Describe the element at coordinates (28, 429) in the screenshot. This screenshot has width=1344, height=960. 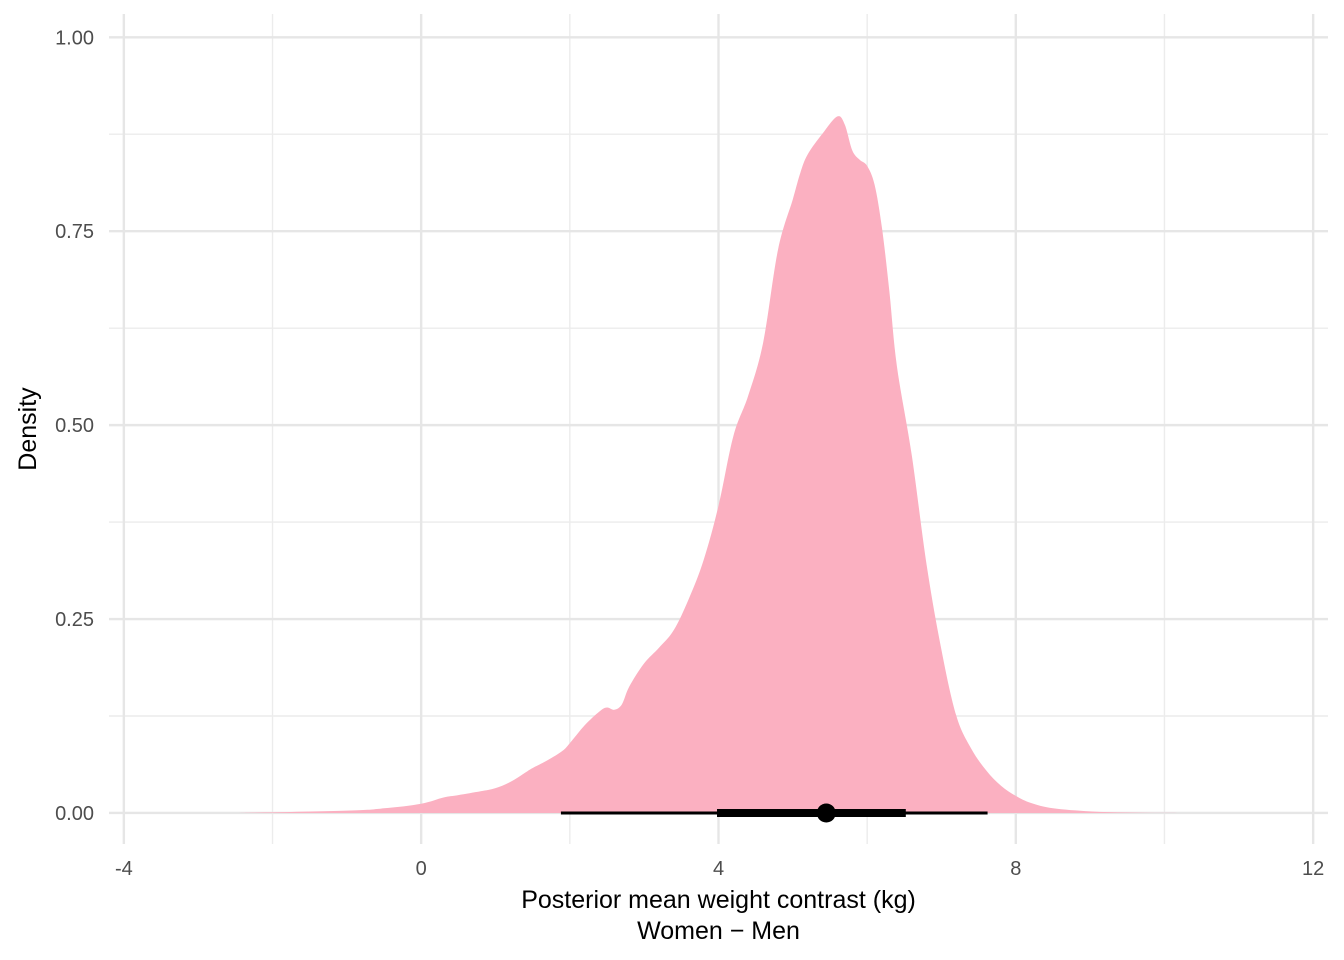
I see `y-axis-title: Density` at that location.